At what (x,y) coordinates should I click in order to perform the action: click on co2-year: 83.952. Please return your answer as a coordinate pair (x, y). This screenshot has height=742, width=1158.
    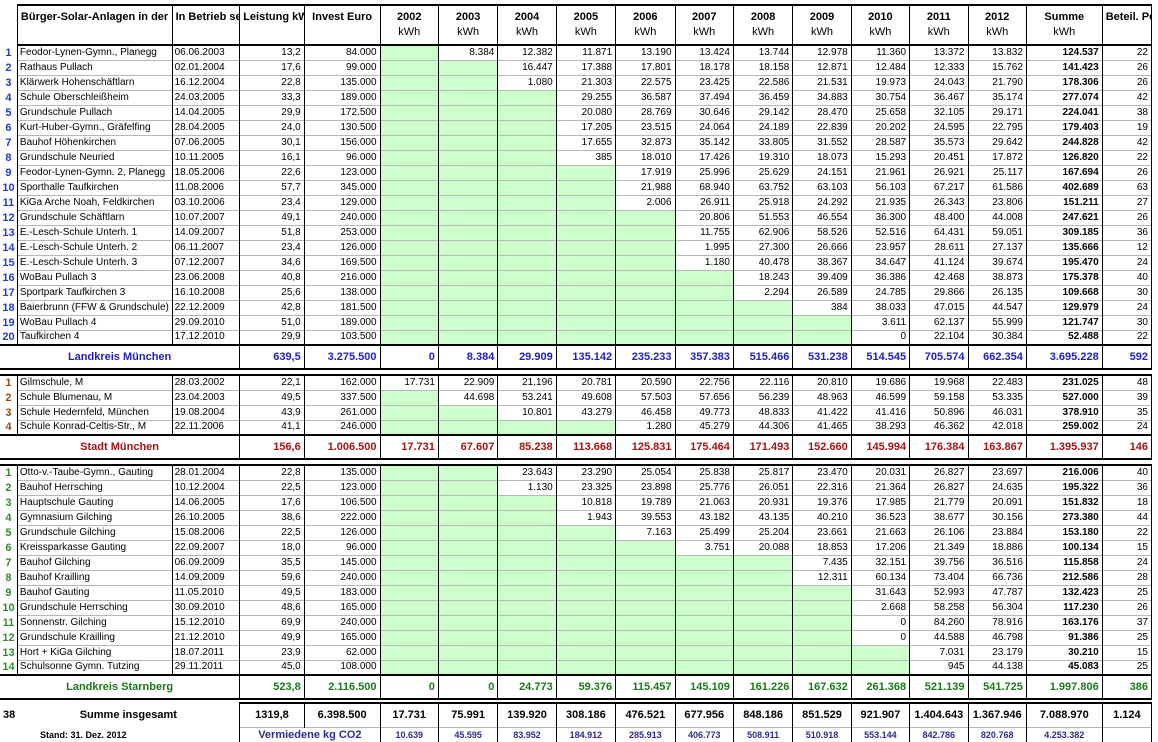
    Looking at the image, I should click on (527, 734).